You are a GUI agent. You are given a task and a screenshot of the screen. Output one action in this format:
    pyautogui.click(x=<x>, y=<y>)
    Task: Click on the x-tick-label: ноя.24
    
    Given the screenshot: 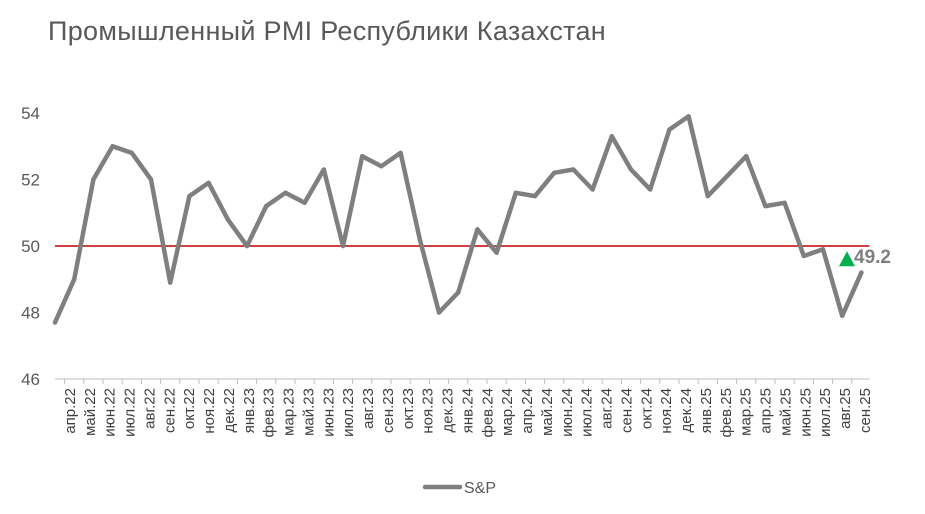 What is the action you would take?
    pyautogui.click(x=666, y=411)
    